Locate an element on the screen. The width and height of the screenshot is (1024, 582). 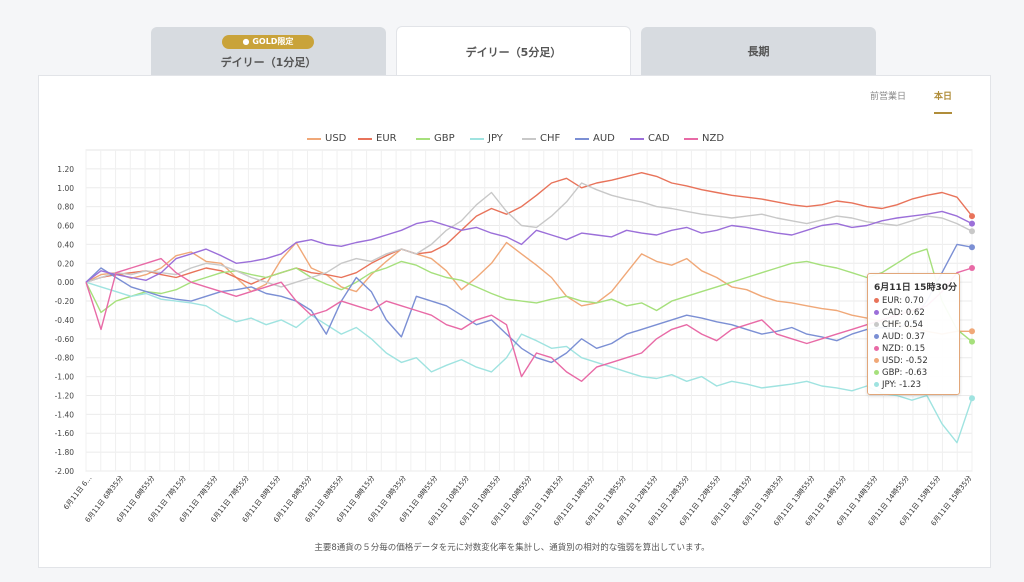
tooltip-value: CHF: 0.54 is located at coordinates (903, 325).